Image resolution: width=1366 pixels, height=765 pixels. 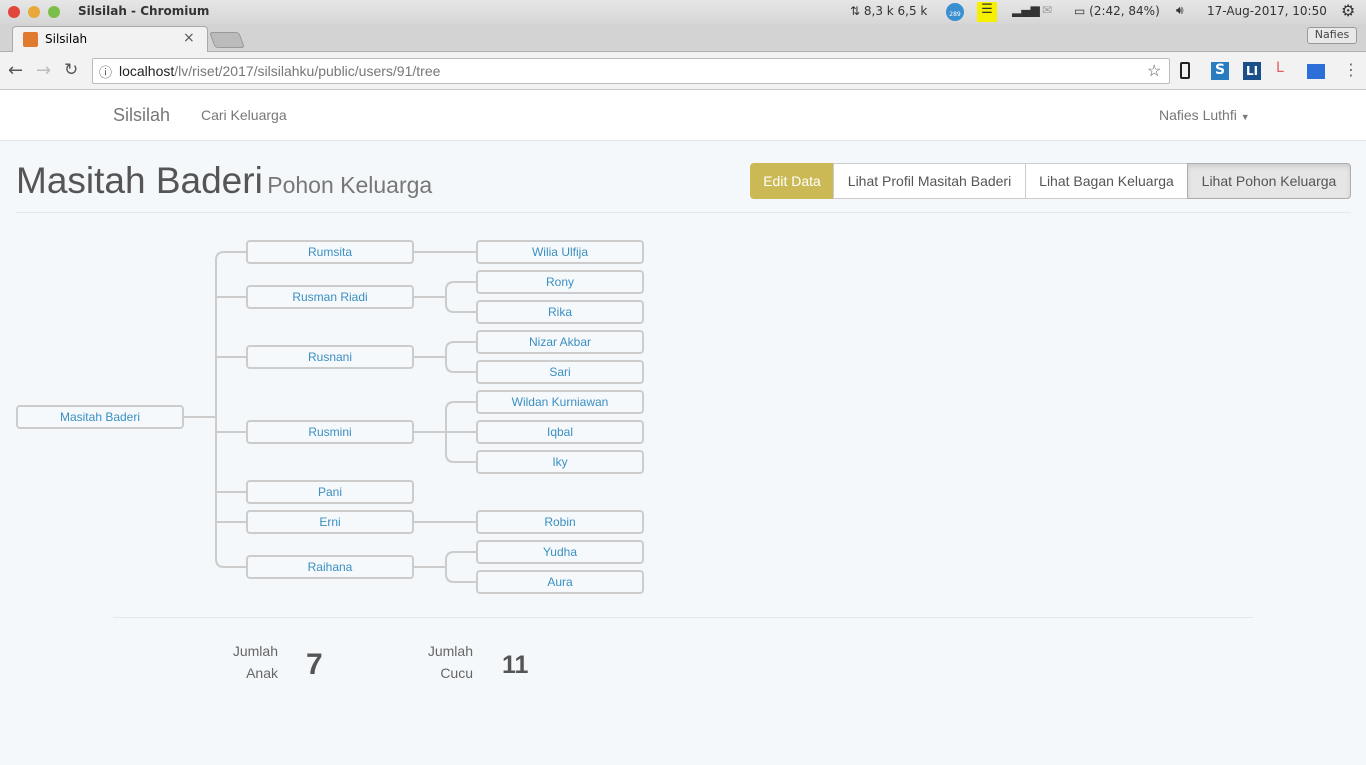 What do you see at coordinates (560, 582) in the screenshot?
I see `grandchild-node: Aura` at bounding box center [560, 582].